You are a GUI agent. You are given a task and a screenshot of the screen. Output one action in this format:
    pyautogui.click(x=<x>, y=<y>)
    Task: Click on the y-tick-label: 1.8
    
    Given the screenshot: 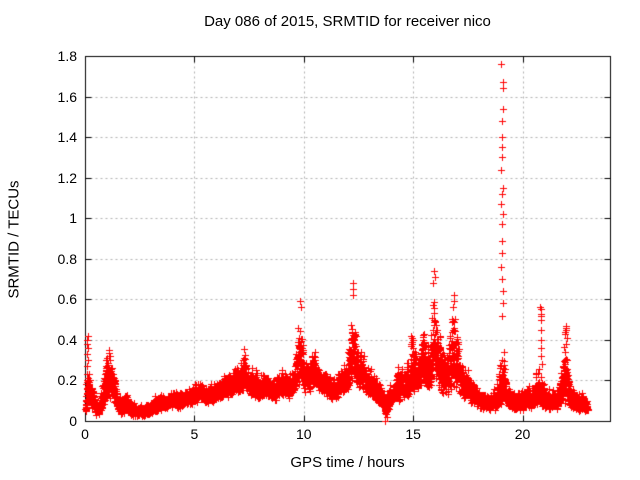 What is the action you would take?
    pyautogui.click(x=67, y=56)
    